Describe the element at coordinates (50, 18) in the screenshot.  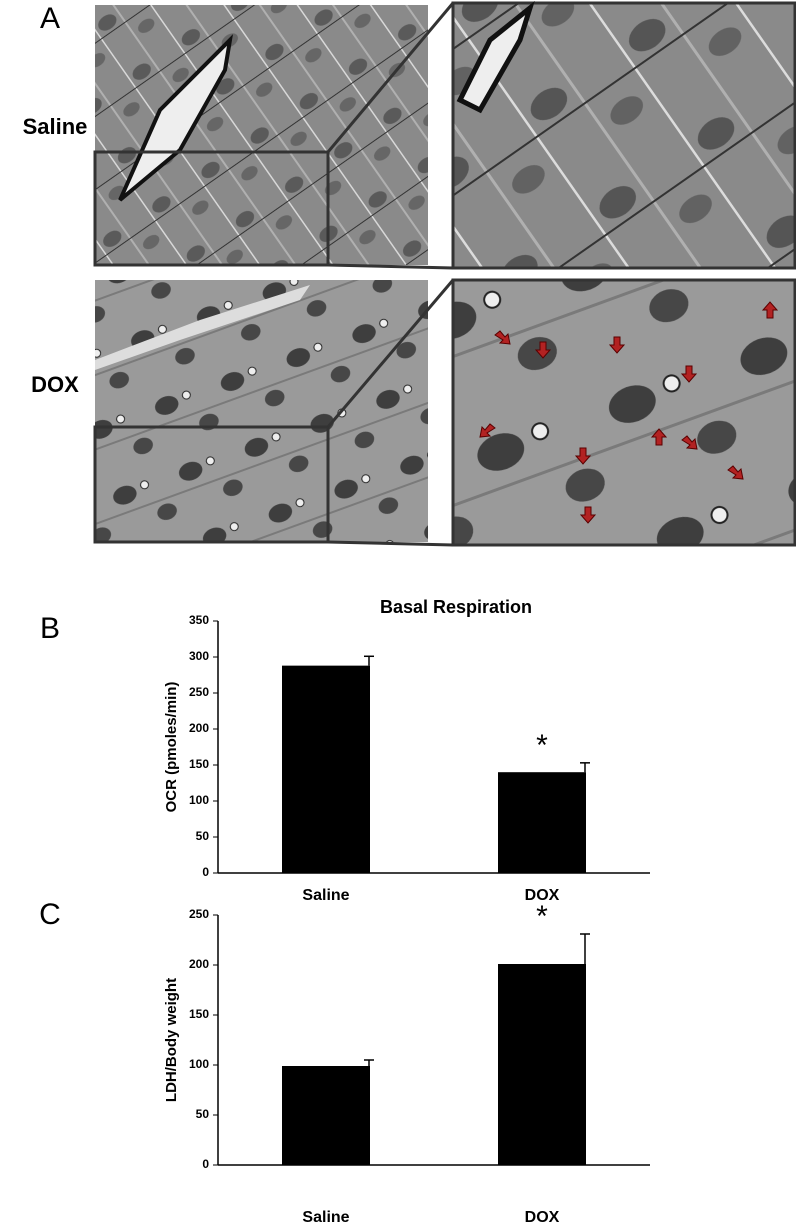
I see `panel-label: A` at that location.